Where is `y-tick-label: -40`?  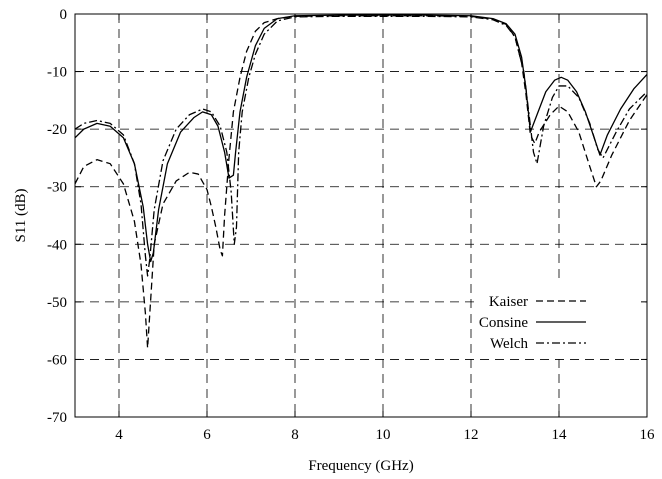 y-tick-label: -40 is located at coordinates (57, 245).